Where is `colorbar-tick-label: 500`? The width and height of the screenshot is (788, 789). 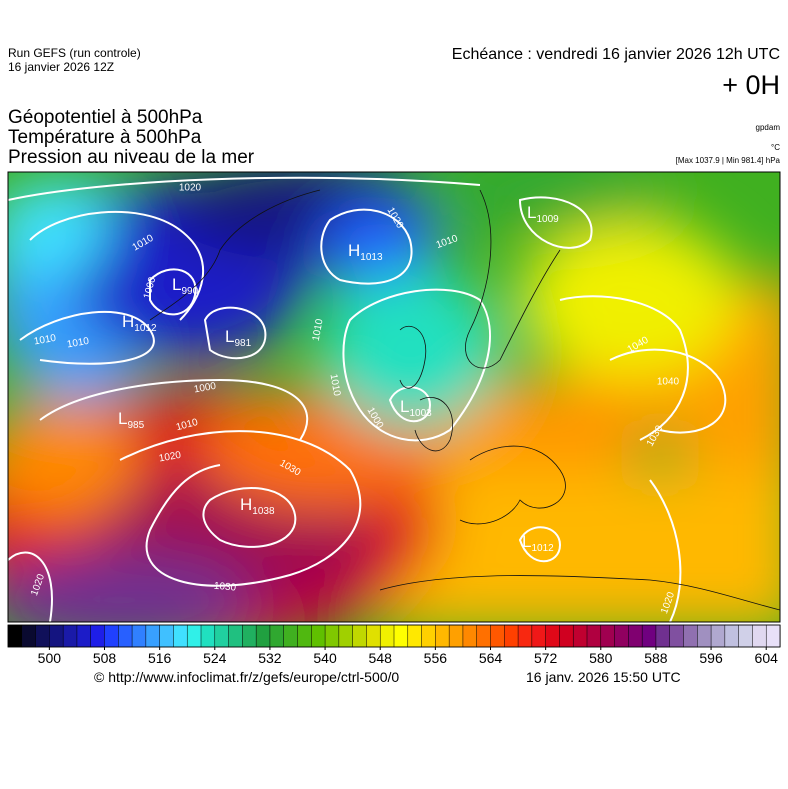 colorbar-tick-label: 500 is located at coordinates (50, 658).